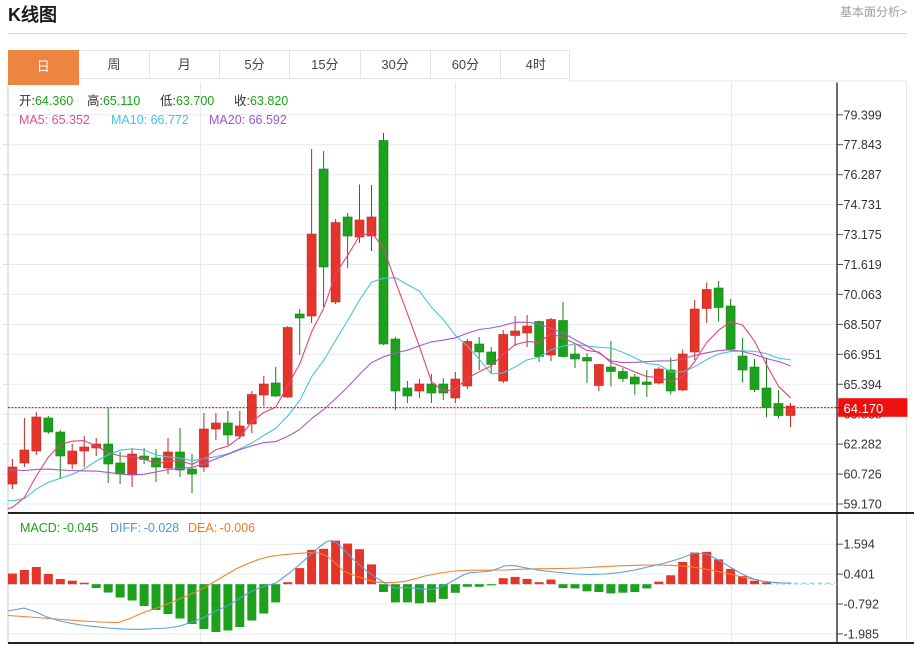 Image resolution: width=914 pixels, height=648 pixels. I want to click on svg-text: 68.507, so click(863, 325).